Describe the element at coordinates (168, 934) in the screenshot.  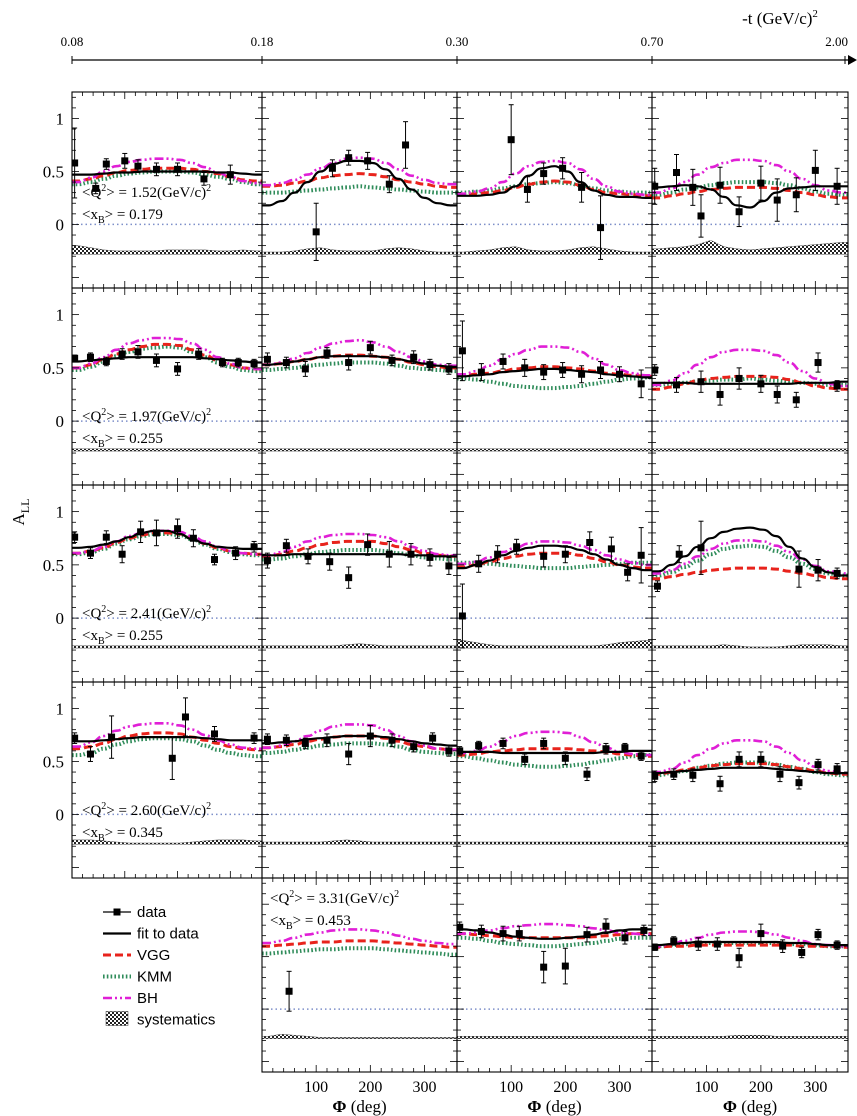
I see `legend-label: fit to data` at that location.